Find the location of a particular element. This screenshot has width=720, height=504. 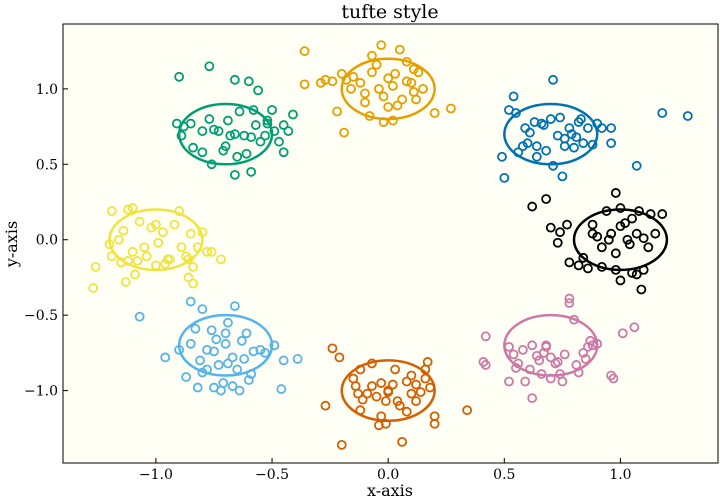

x-axis-ticks: −1.0 −0.5 0.0 0.5 1.0 is located at coordinates (385, 470).